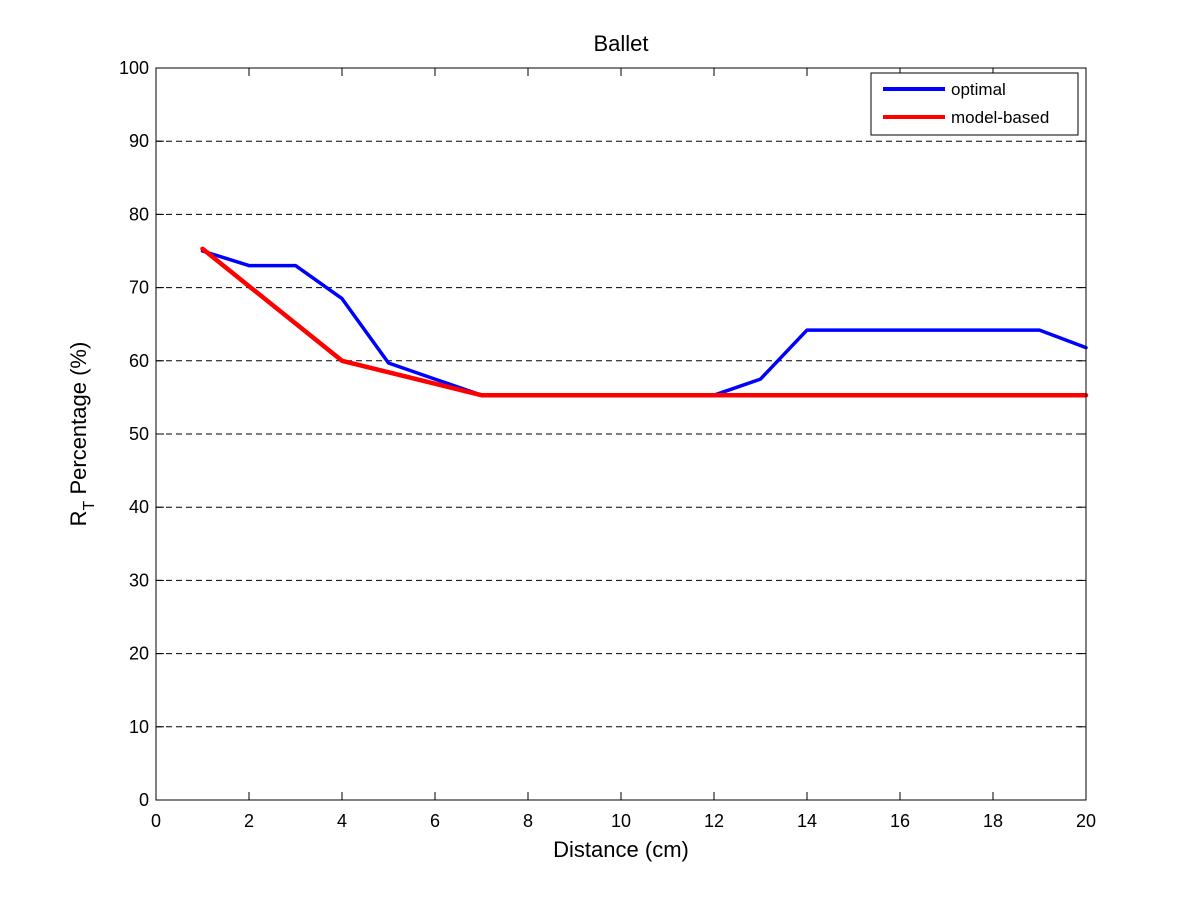 The image size is (1200, 900). What do you see at coordinates (78, 518) in the screenshot?
I see `y-axis-label-main: R` at bounding box center [78, 518].